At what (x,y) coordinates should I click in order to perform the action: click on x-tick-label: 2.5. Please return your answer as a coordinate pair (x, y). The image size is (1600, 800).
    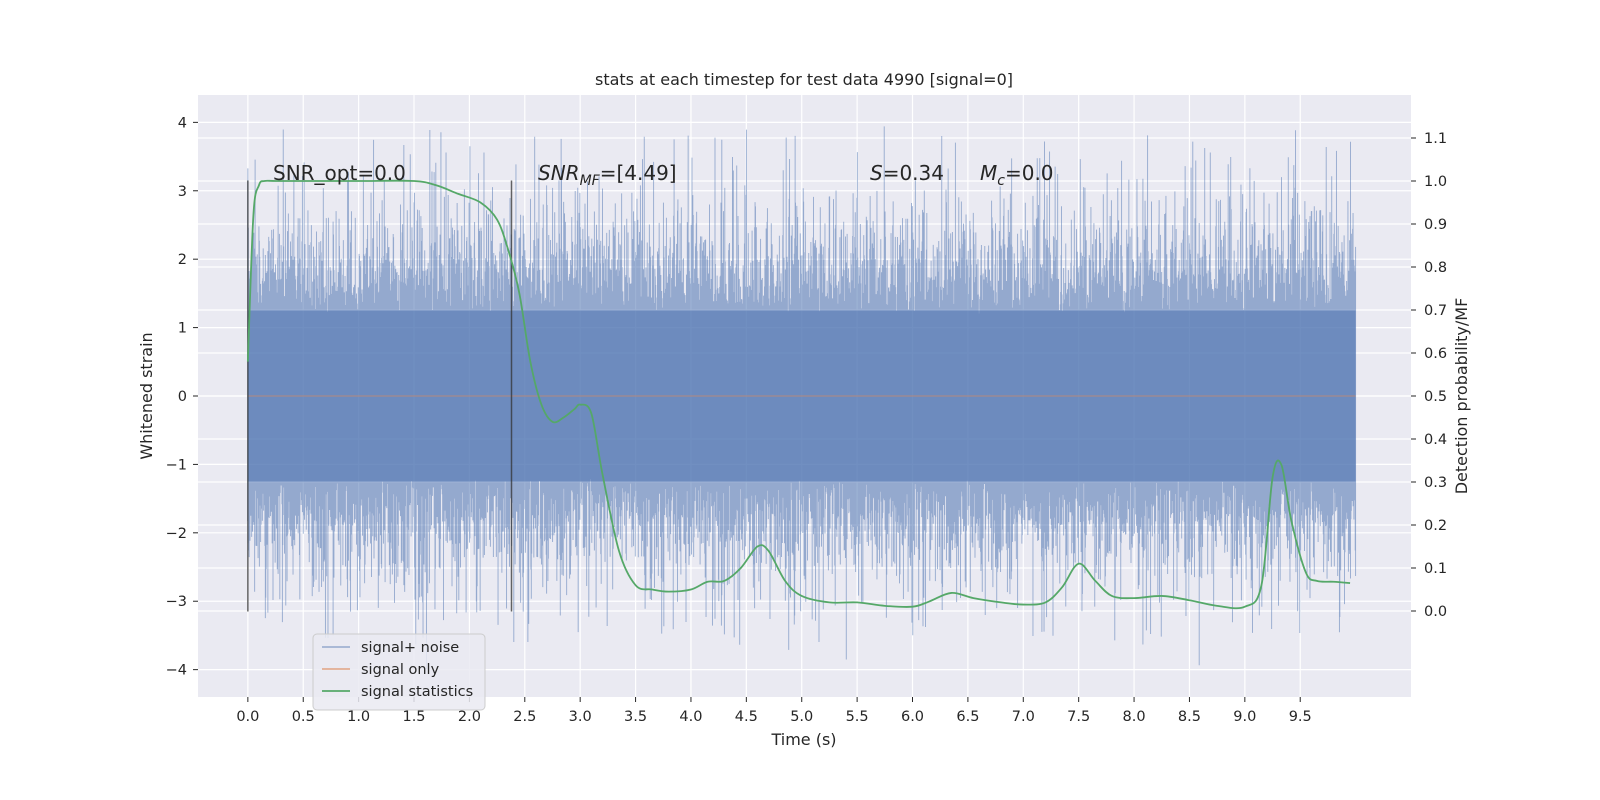
    Looking at the image, I should click on (524, 717).